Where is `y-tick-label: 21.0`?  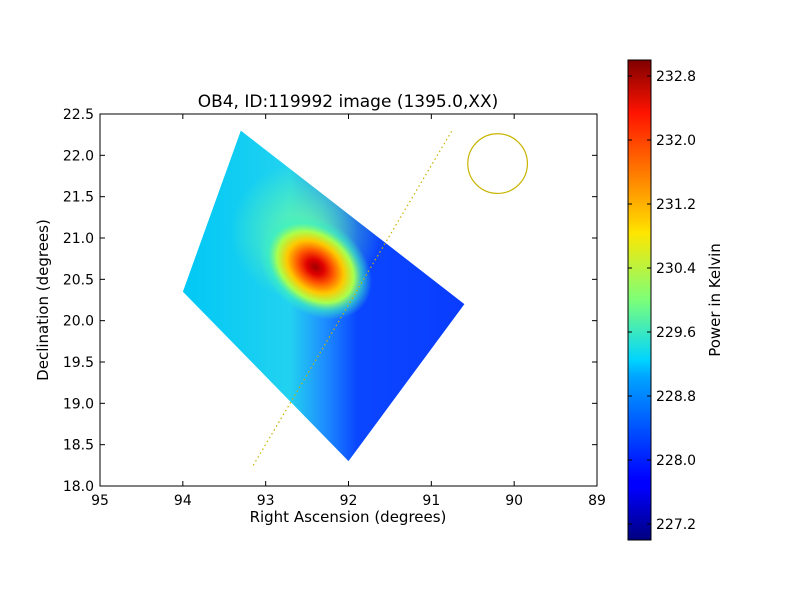 y-tick-label: 21.0 is located at coordinates (78, 239).